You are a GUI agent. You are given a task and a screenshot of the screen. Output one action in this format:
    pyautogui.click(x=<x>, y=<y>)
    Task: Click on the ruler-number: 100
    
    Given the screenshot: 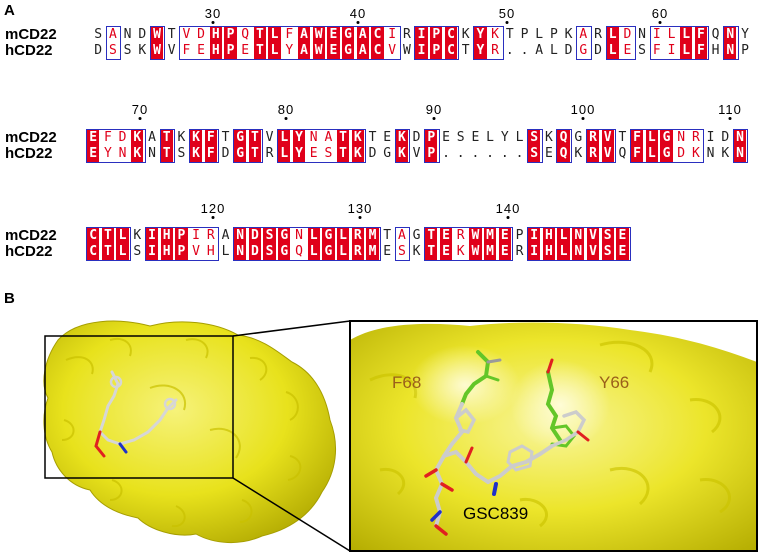 What is the action you would take?
    pyautogui.click(x=583, y=109)
    